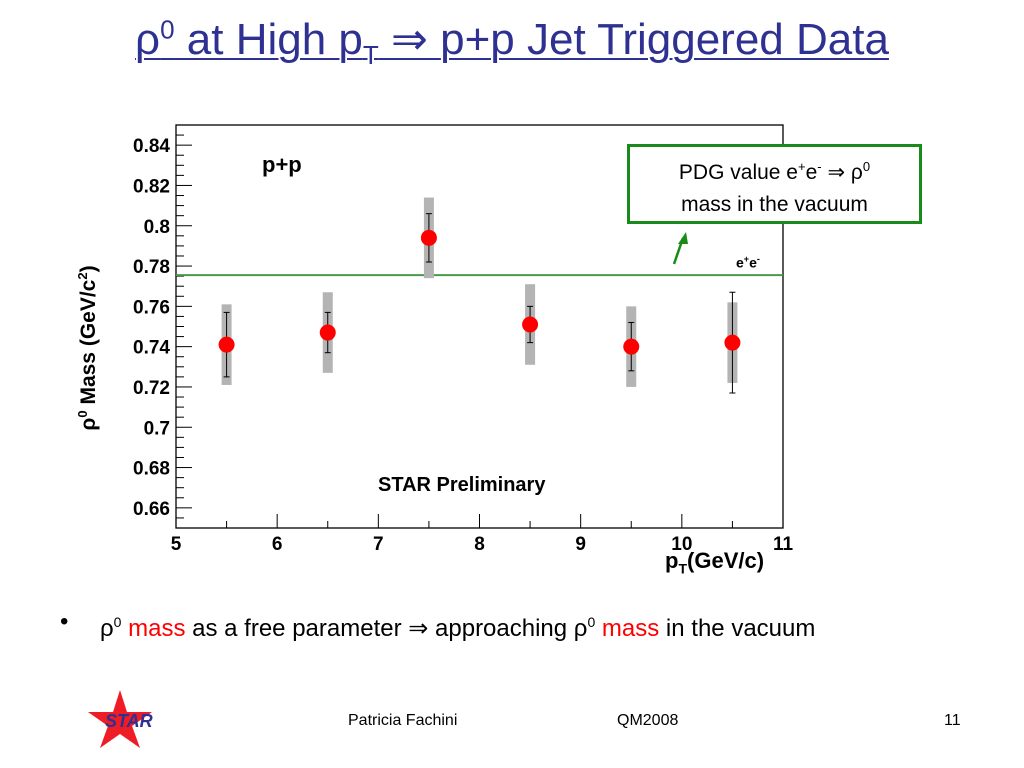 The height and width of the screenshot is (768, 1024). Describe the element at coordinates (129, 721) in the screenshot. I see `logo-text: STAR` at that location.